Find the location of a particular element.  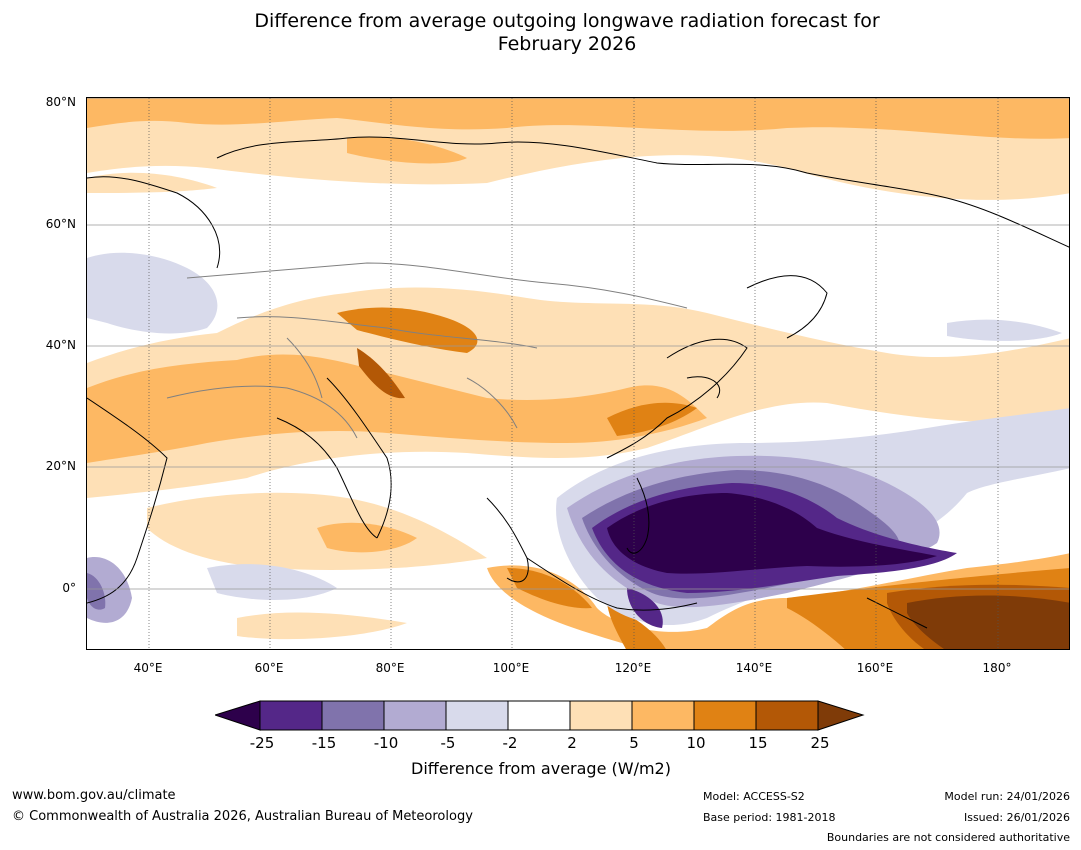

footer-model-run: Model run: 24/01/2026 is located at coordinates (1007, 796).